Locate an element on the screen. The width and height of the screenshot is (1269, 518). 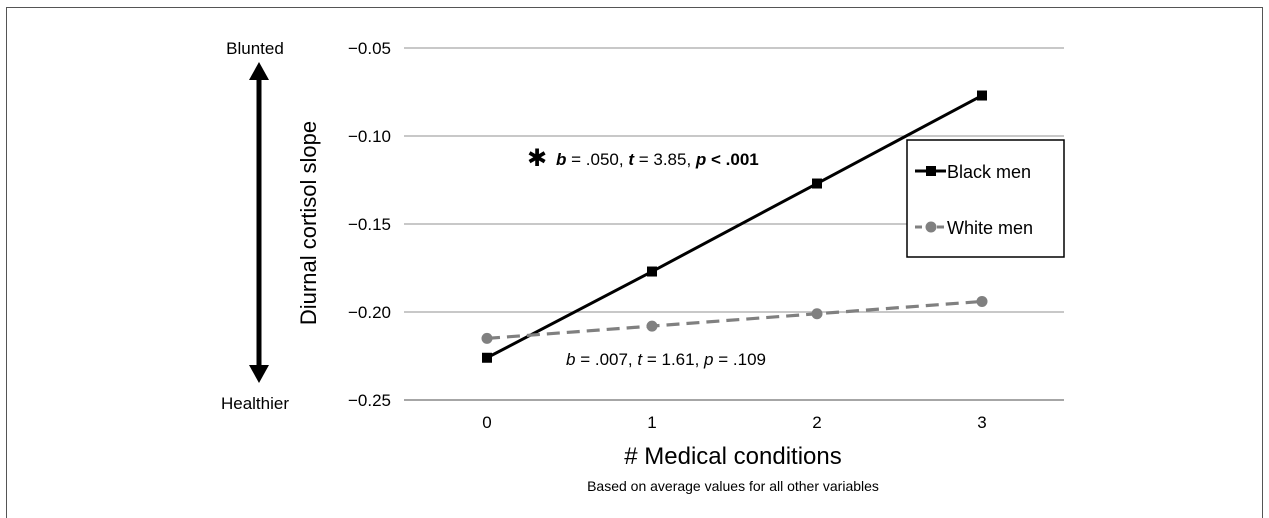
y-tick-labels: −0.05 −0.10 −0.15 −0.20 −0.25 is located at coordinates (369, 224).